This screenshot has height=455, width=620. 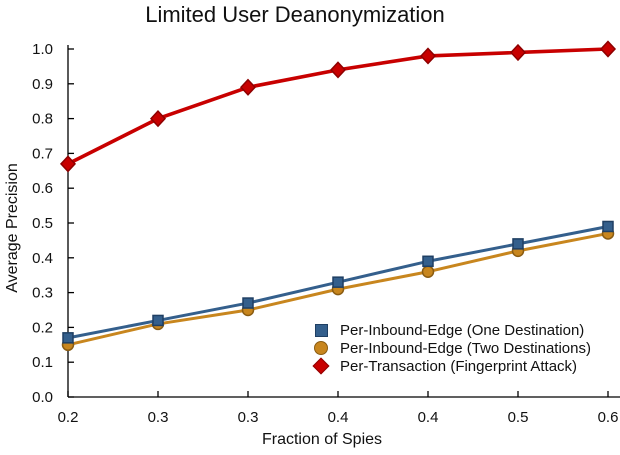 I want to click on y-tick-label: 1.0, so click(x=42, y=49).